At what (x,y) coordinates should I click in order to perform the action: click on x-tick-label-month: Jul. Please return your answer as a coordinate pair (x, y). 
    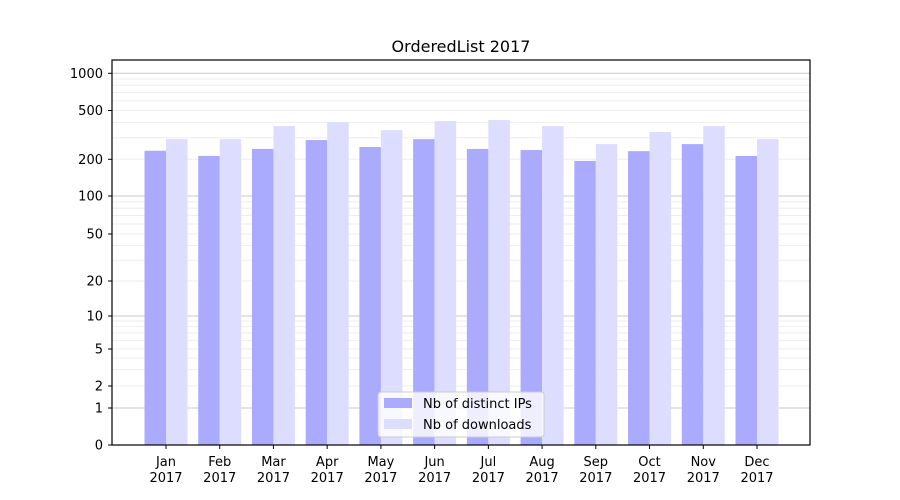
    Looking at the image, I should click on (488, 462).